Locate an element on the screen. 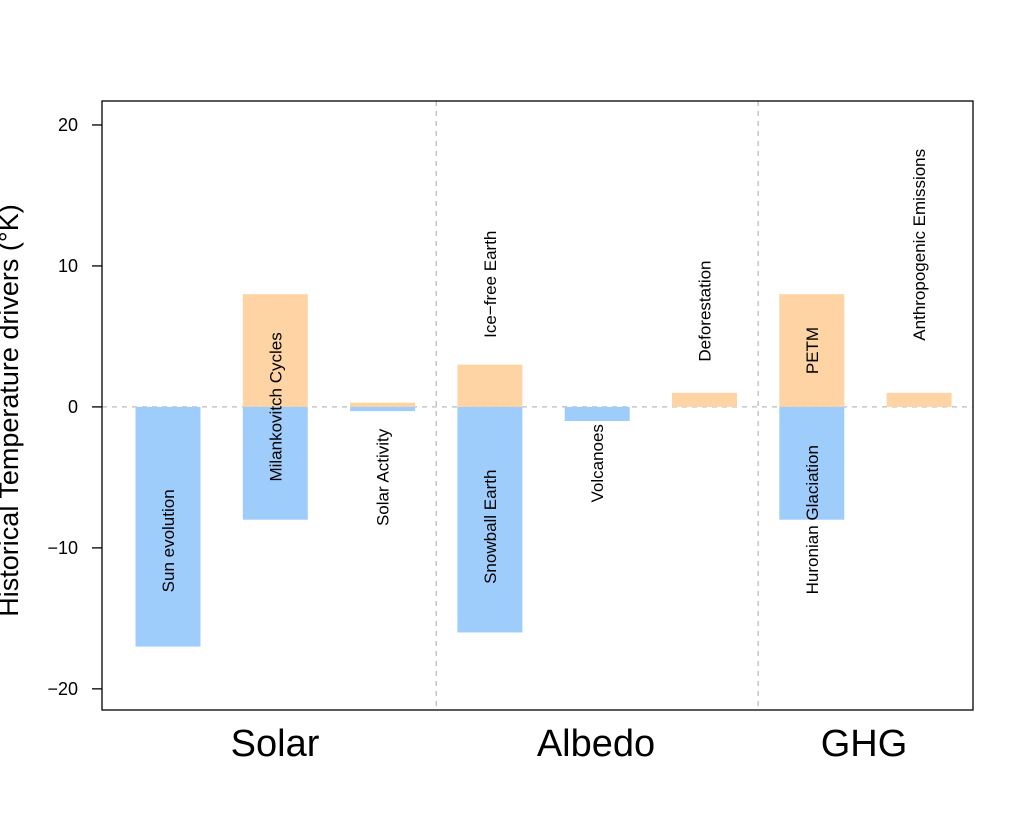 The width and height of the screenshot is (1024, 838). bar-petm is located at coordinates (812, 350).